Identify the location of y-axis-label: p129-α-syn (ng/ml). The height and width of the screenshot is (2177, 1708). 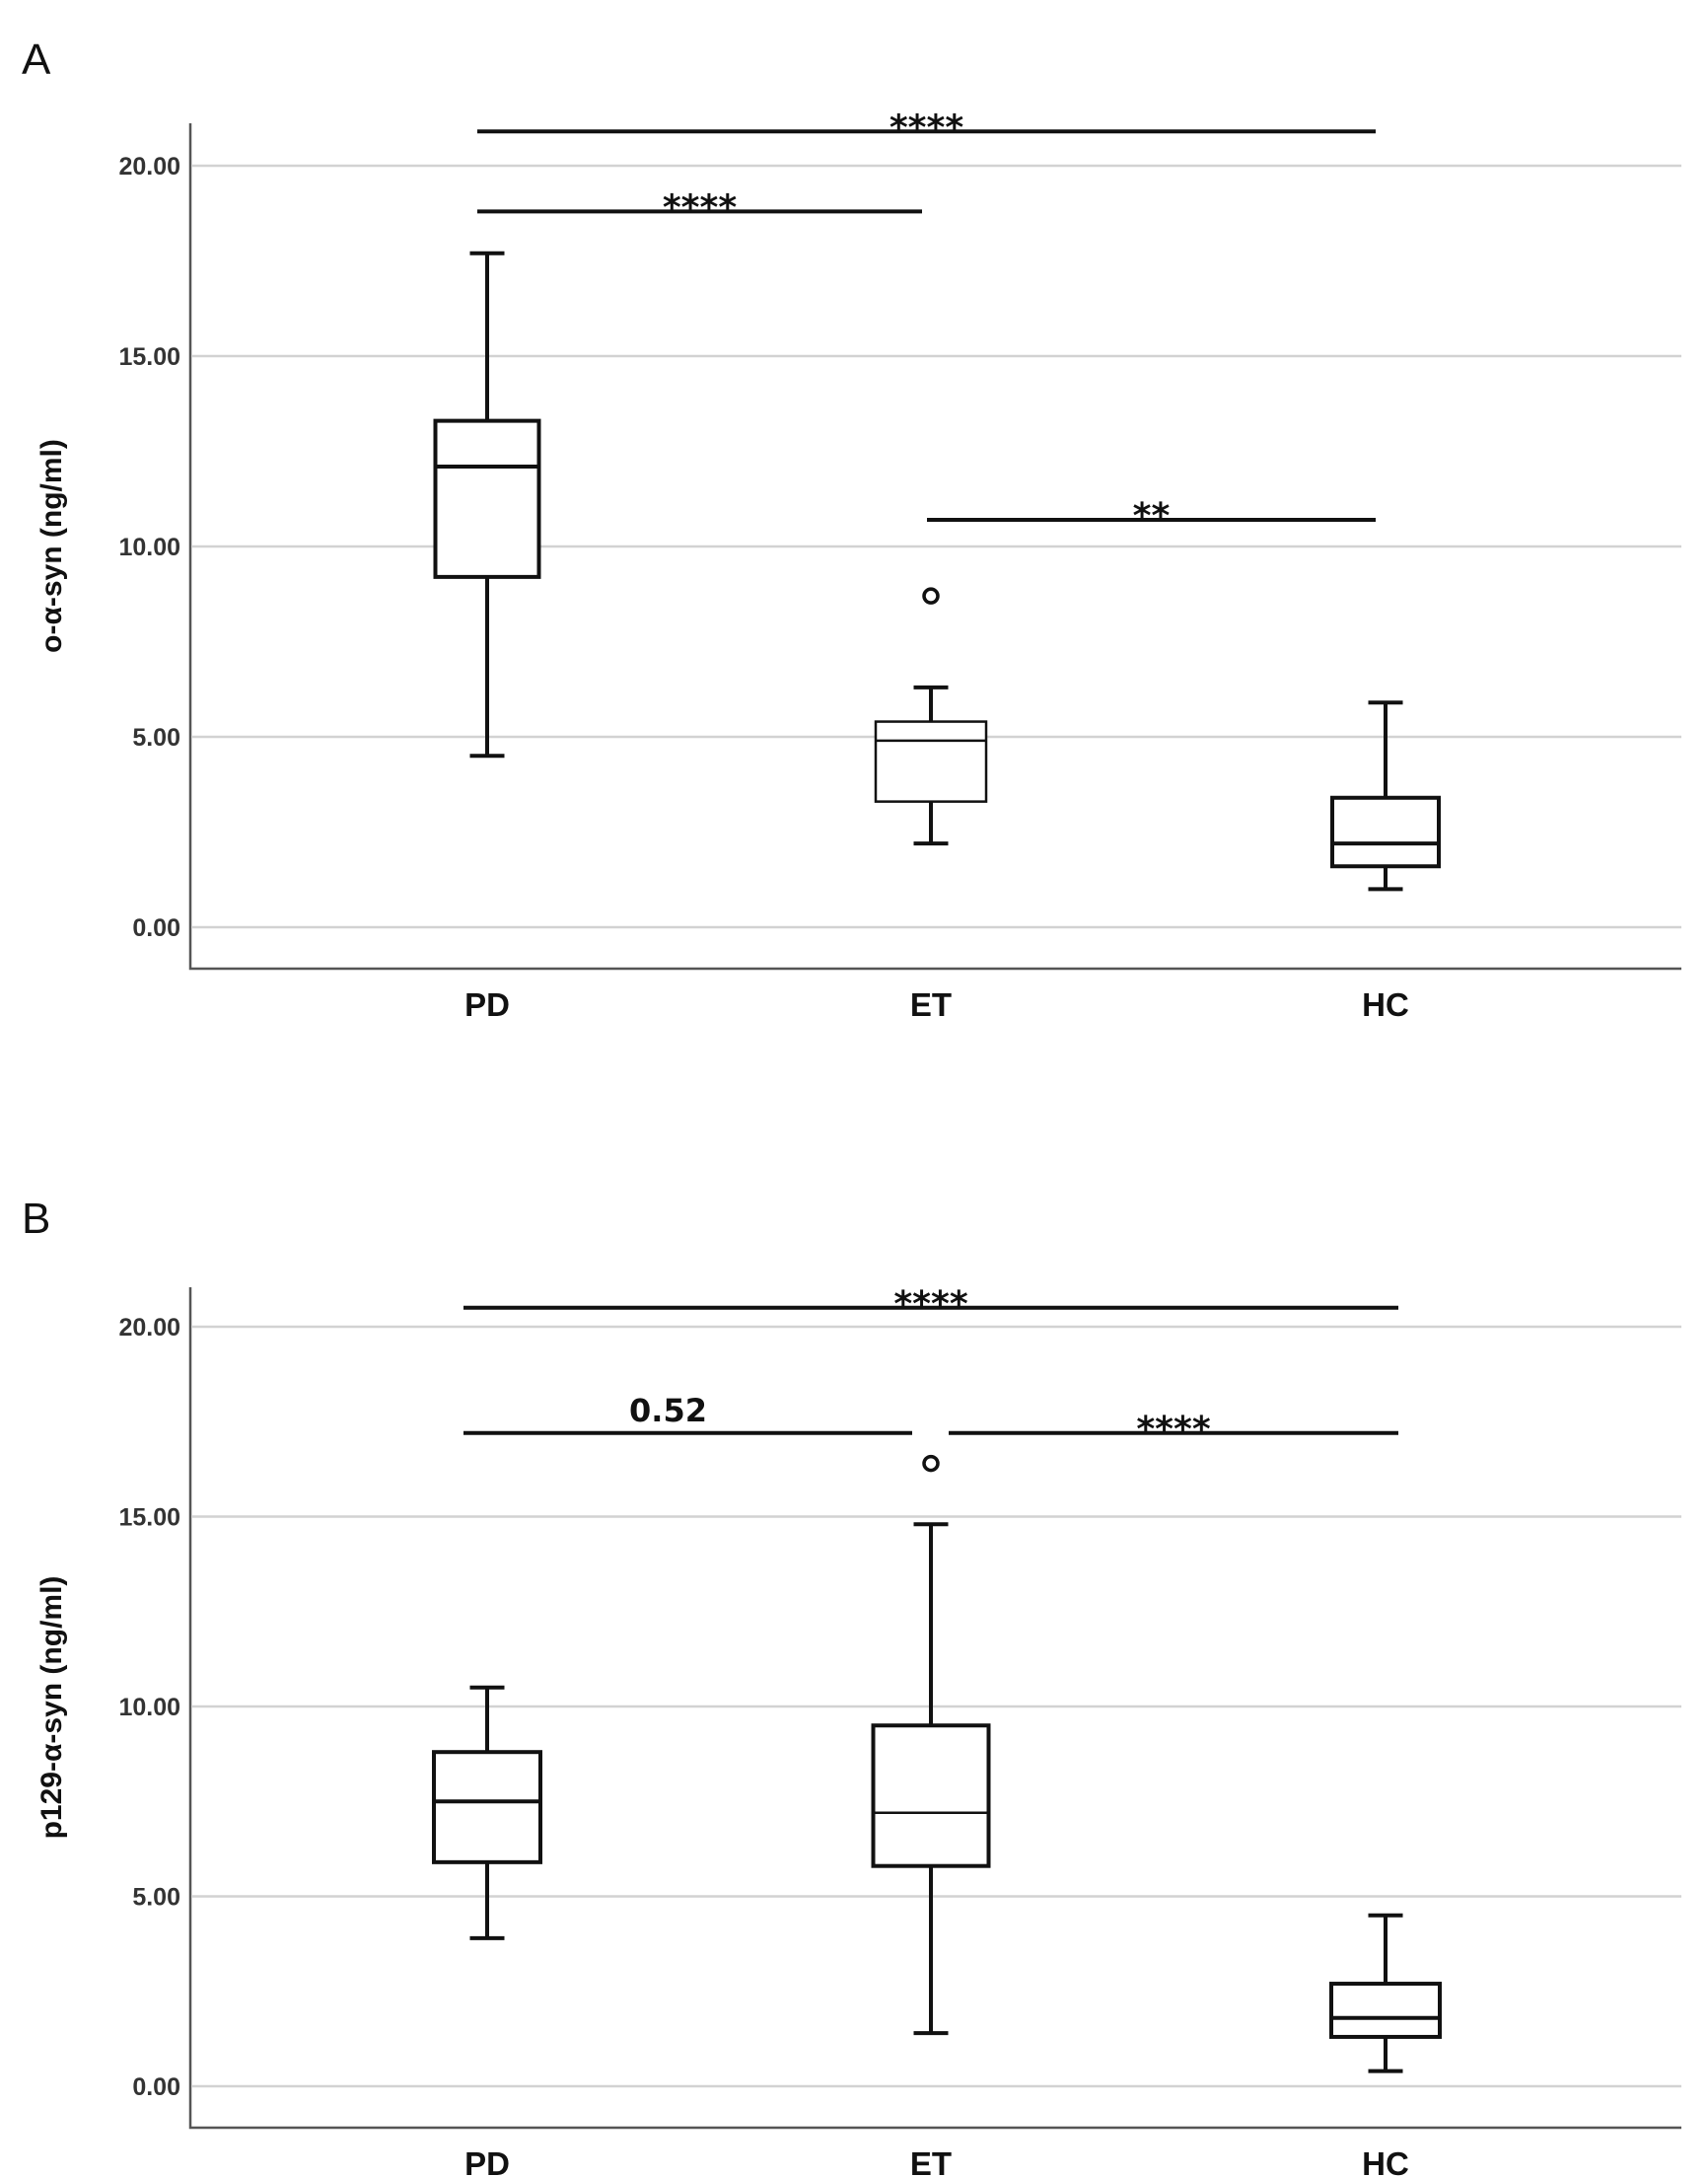
(52, 1708).